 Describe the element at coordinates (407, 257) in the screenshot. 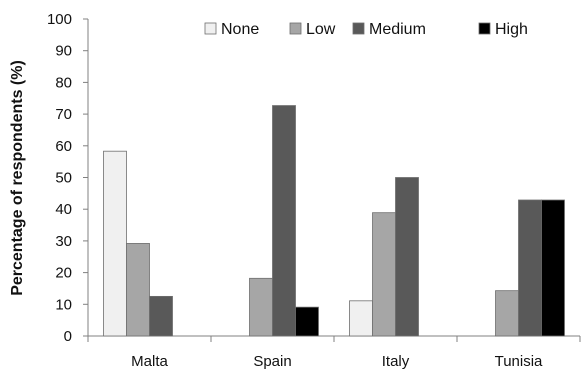

I see `bar-medium-italy` at that location.